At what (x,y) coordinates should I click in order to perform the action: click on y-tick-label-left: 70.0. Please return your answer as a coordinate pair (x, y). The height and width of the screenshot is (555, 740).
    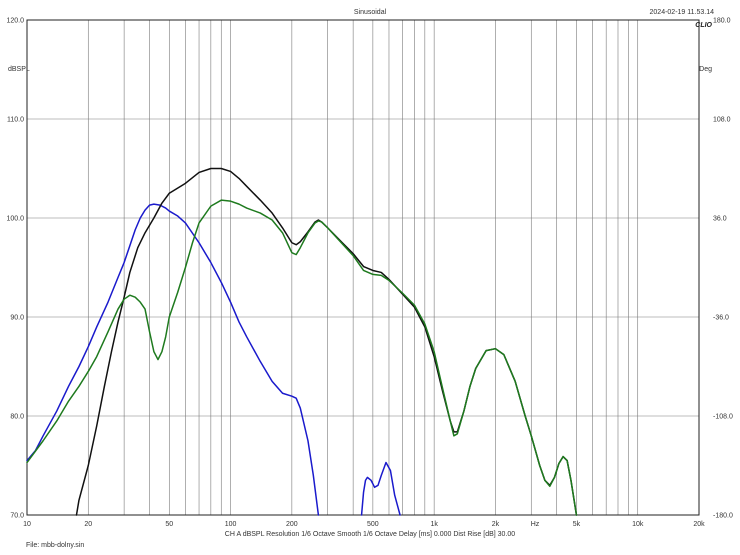
    Looking at the image, I should click on (17, 516).